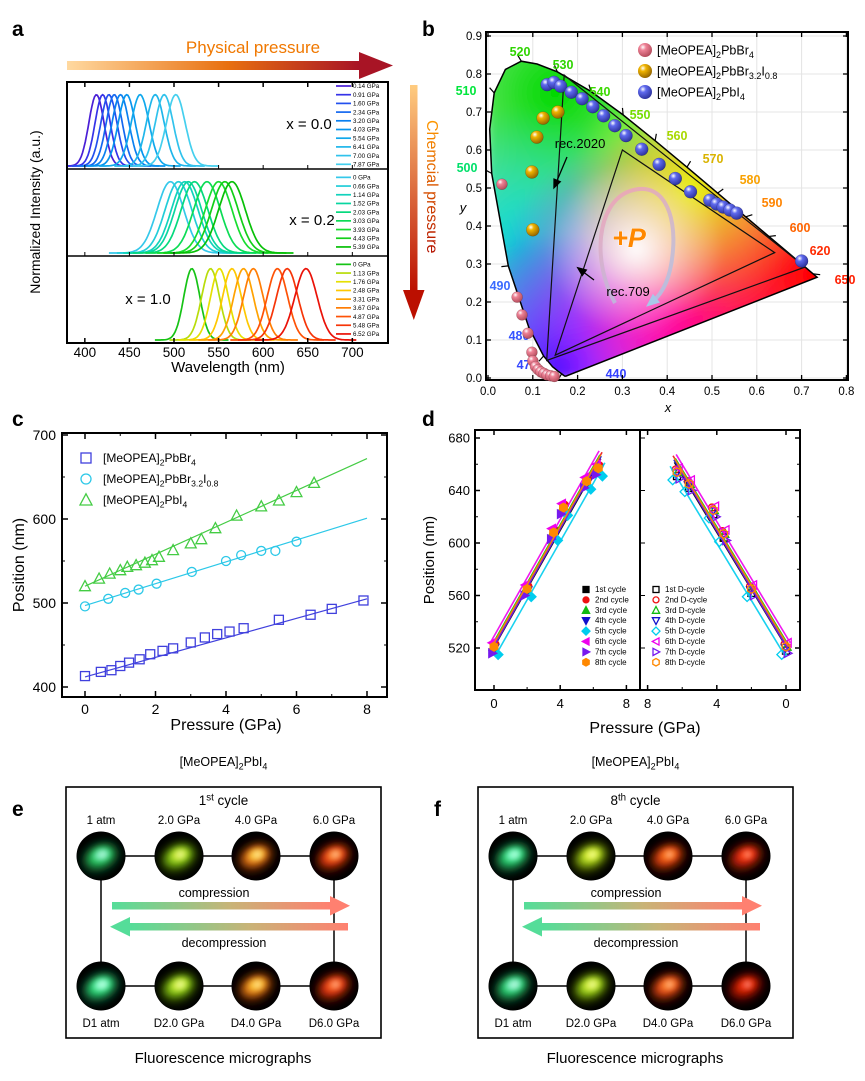  Describe the element at coordinates (161, 480) in the screenshot. I see `svg-text: [MeOPEA]2PbBr3.2I0.8` at that location.